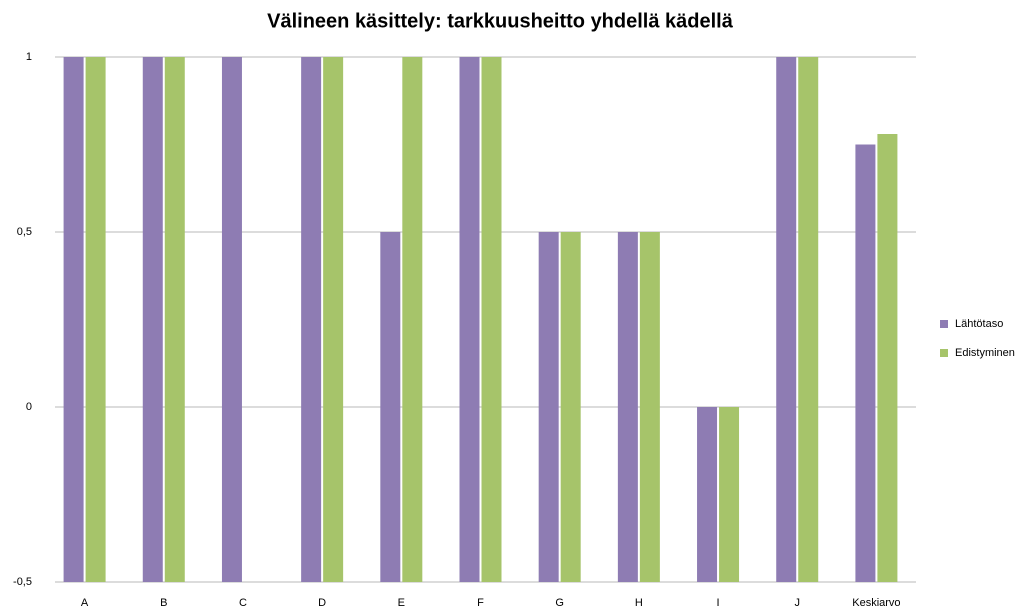  Describe the element at coordinates (480, 603) in the screenshot. I see `x-tick-label: F` at that location.